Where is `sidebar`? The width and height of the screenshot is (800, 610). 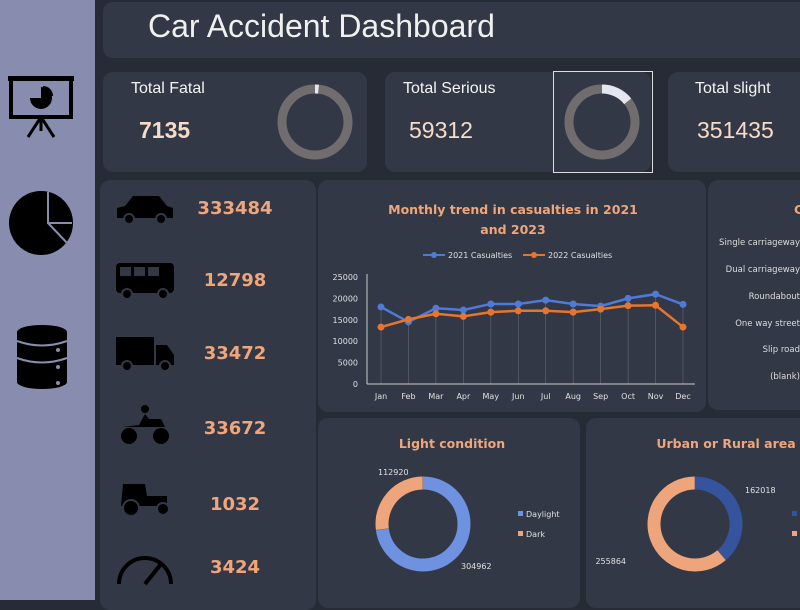 sidebar is located at coordinates (47, 300).